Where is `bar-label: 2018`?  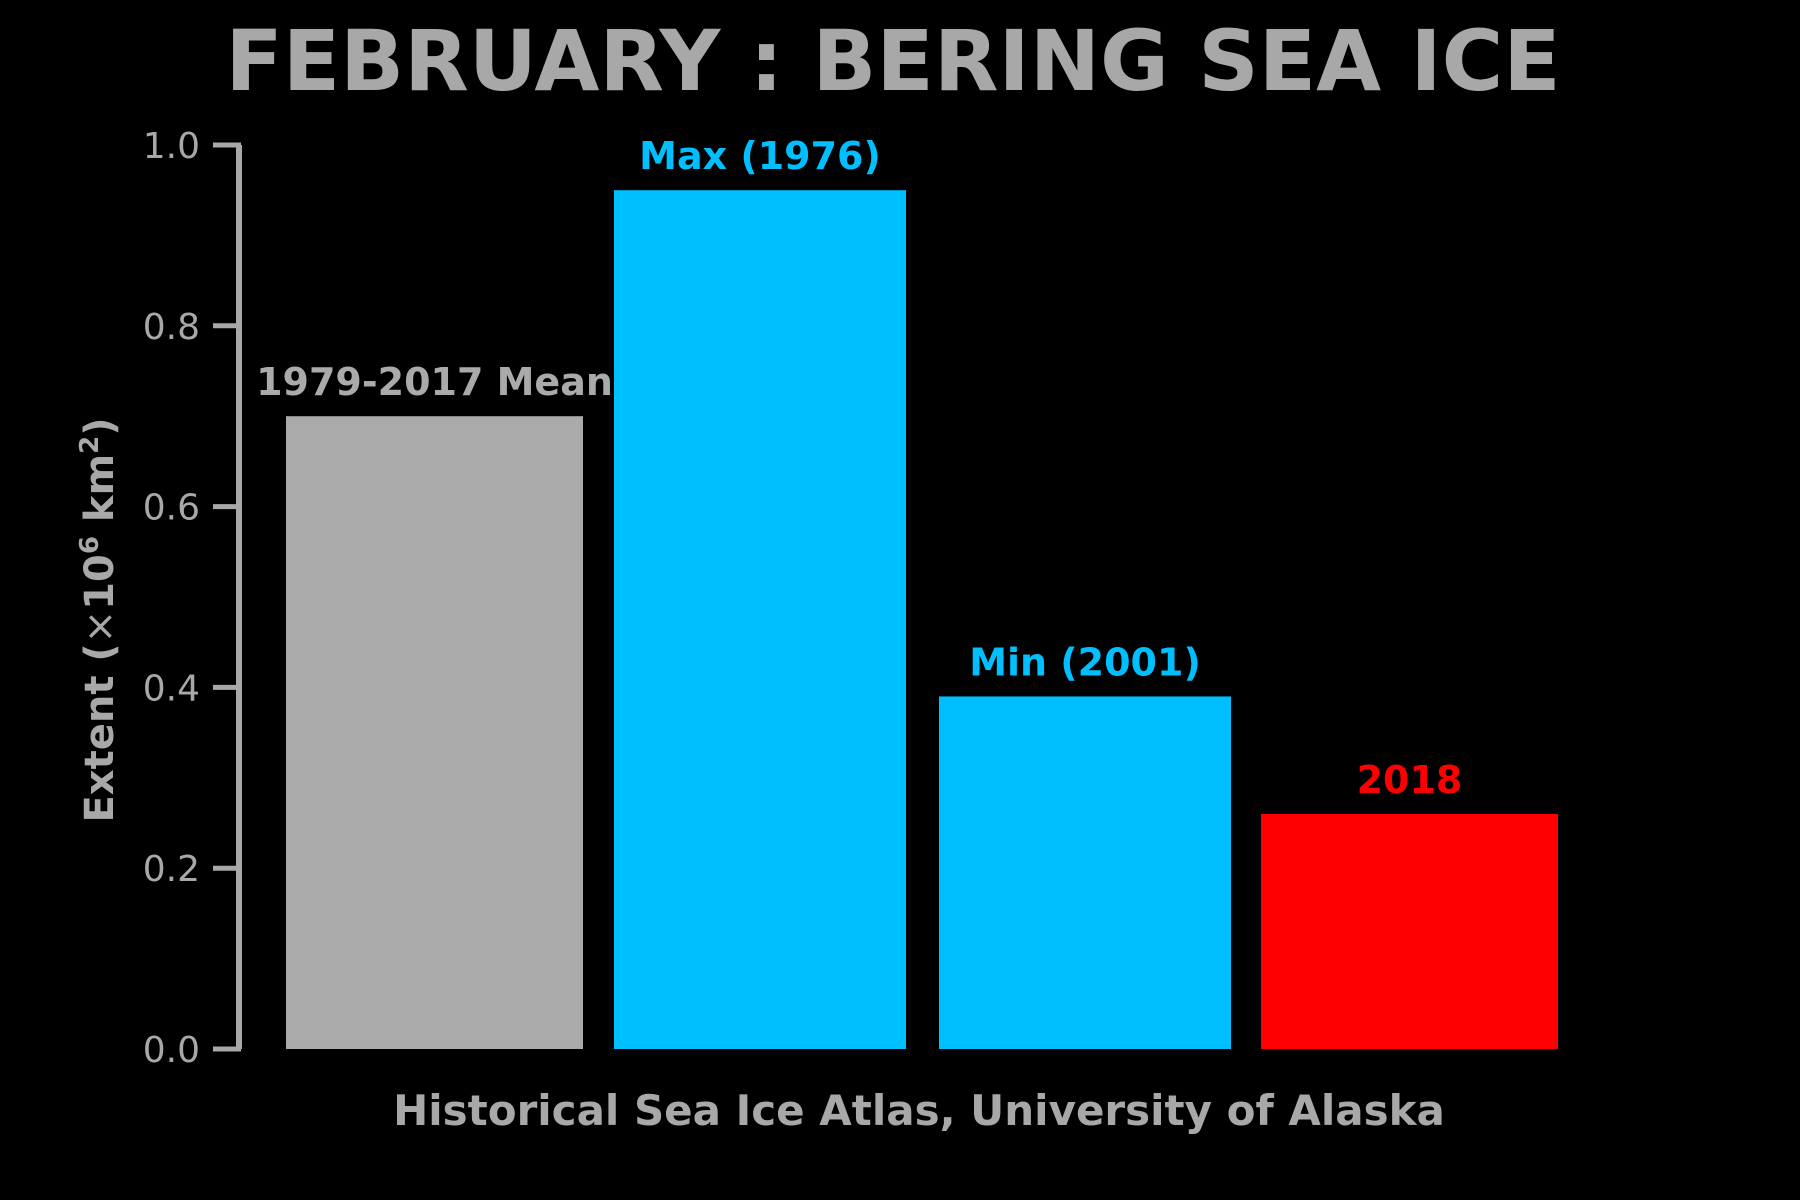
bar-label: 2018 is located at coordinates (1410, 780).